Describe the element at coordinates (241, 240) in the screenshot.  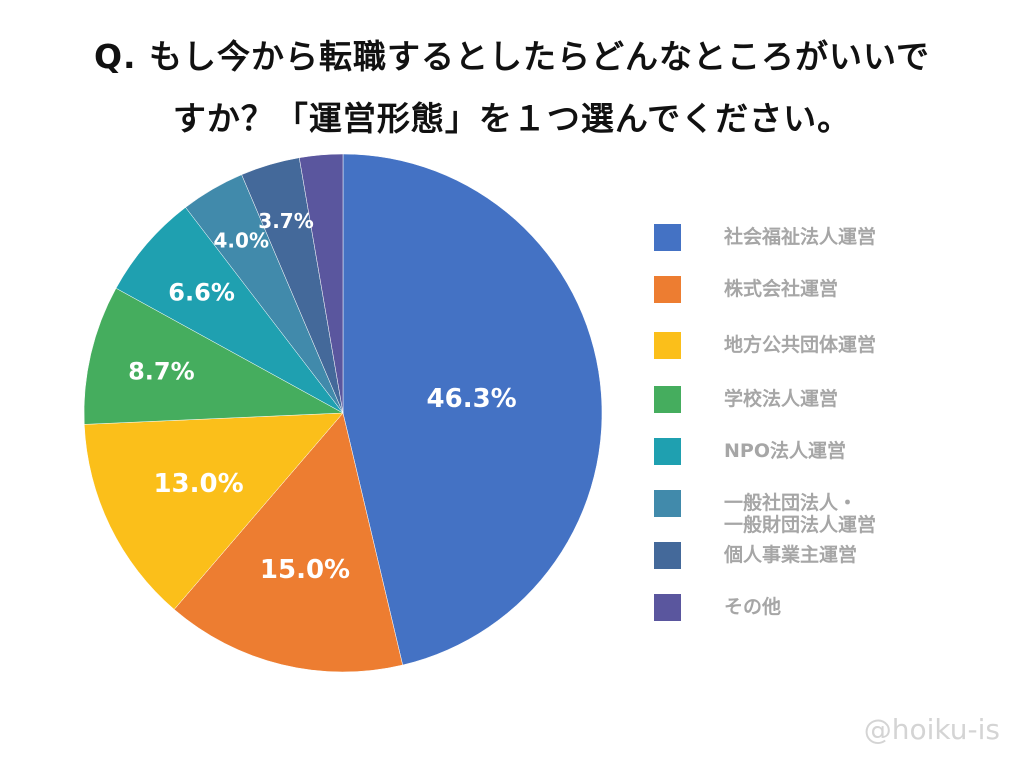
I see `data-label: 4.0%` at that location.